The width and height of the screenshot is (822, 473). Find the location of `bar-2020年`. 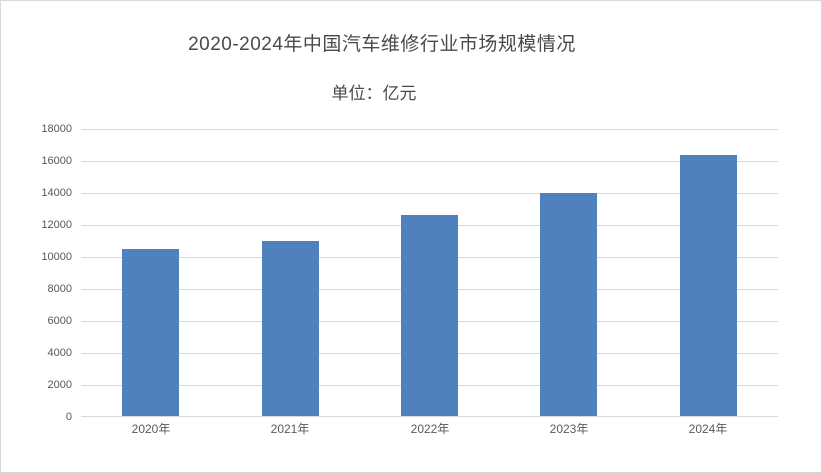

bar-2020年 is located at coordinates (150, 333).